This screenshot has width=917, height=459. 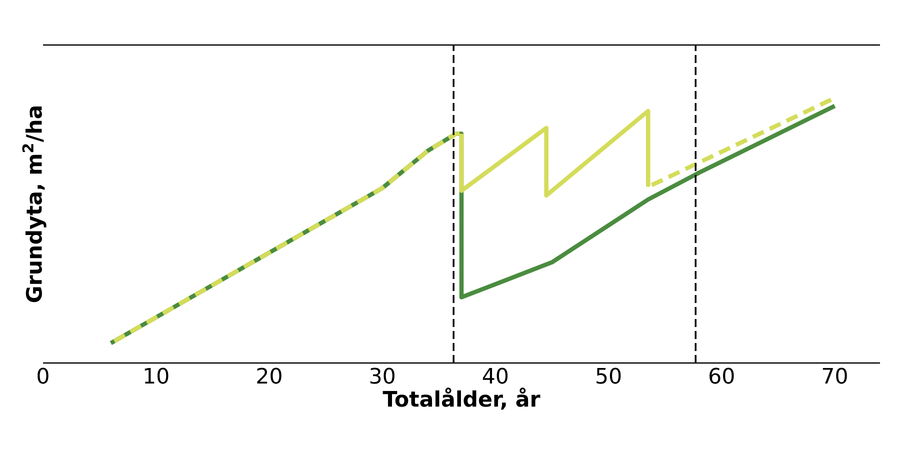 What do you see at coordinates (608, 376) in the screenshot?
I see `x-tick-label: 50` at bounding box center [608, 376].